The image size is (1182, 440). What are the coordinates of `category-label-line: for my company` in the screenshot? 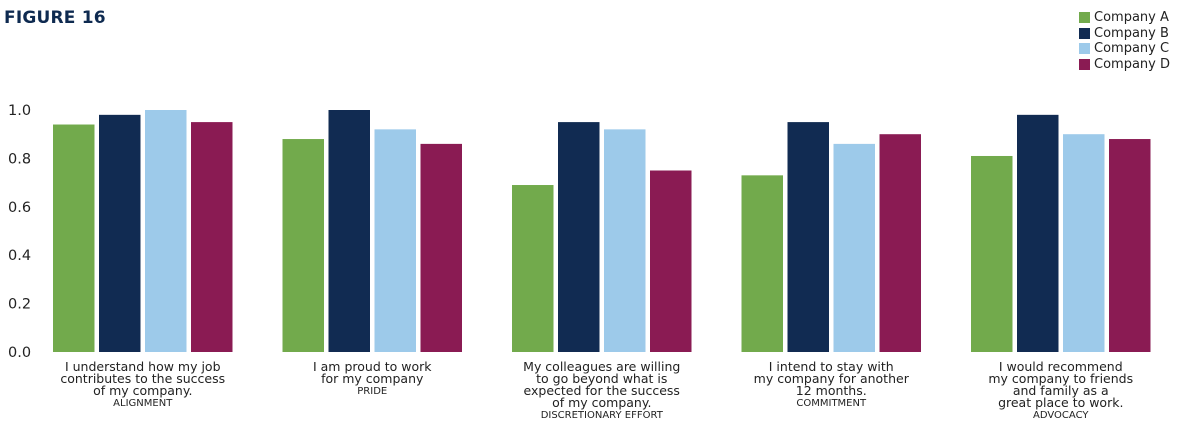 It's located at (372, 378).